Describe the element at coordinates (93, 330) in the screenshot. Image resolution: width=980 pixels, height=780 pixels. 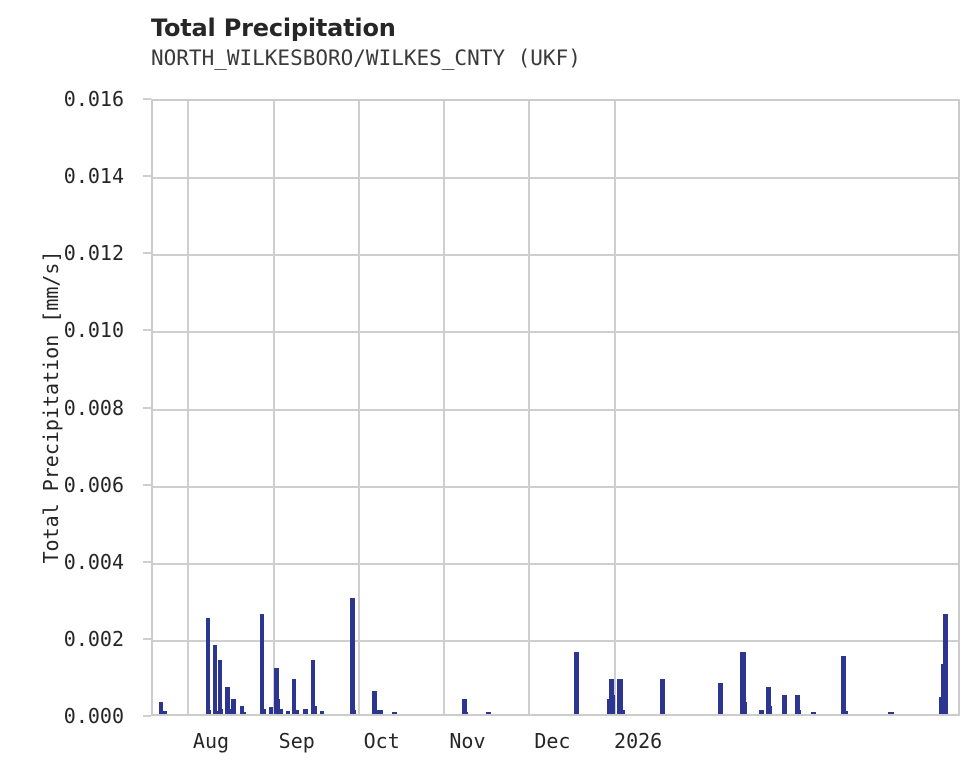
I see `y-tick-label: 0.010` at that location.